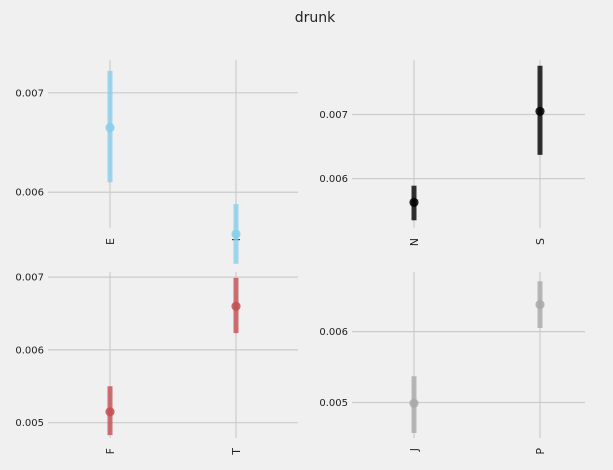  I want to click on x-tick-label: F, so click(110, 451).